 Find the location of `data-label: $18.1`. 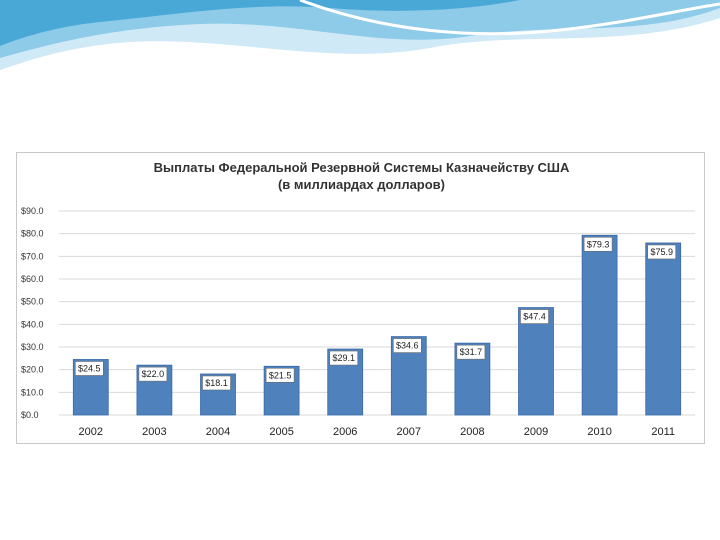

data-label: $18.1 is located at coordinates (216, 383).